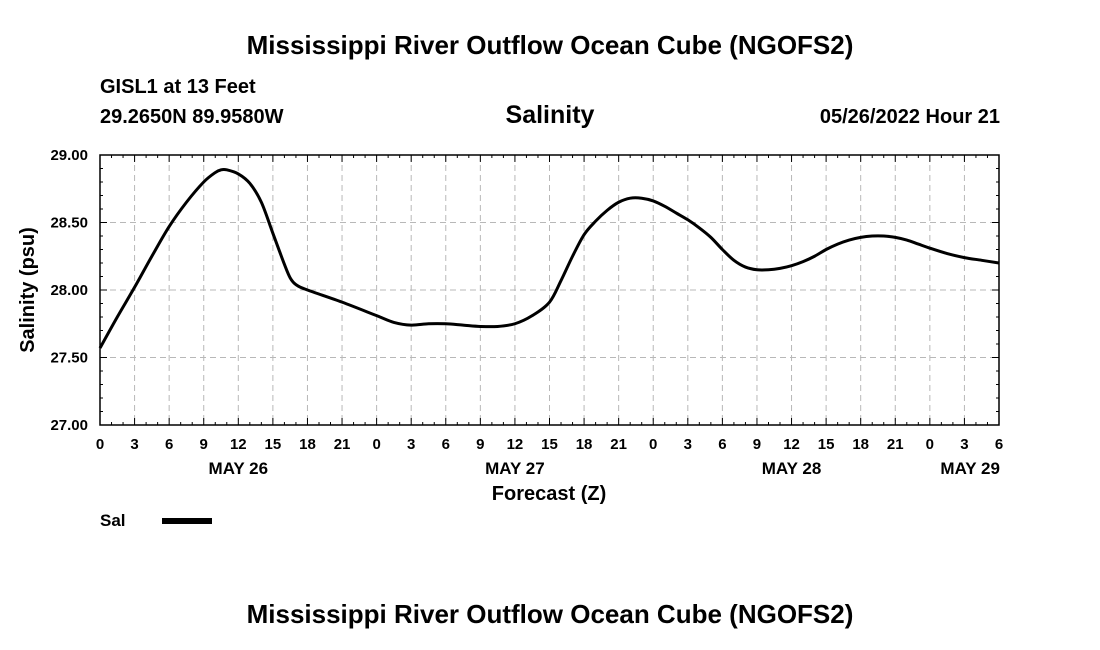 This screenshot has width=1100, height=650. I want to click on y-tick-label: 27.50, so click(69, 358).